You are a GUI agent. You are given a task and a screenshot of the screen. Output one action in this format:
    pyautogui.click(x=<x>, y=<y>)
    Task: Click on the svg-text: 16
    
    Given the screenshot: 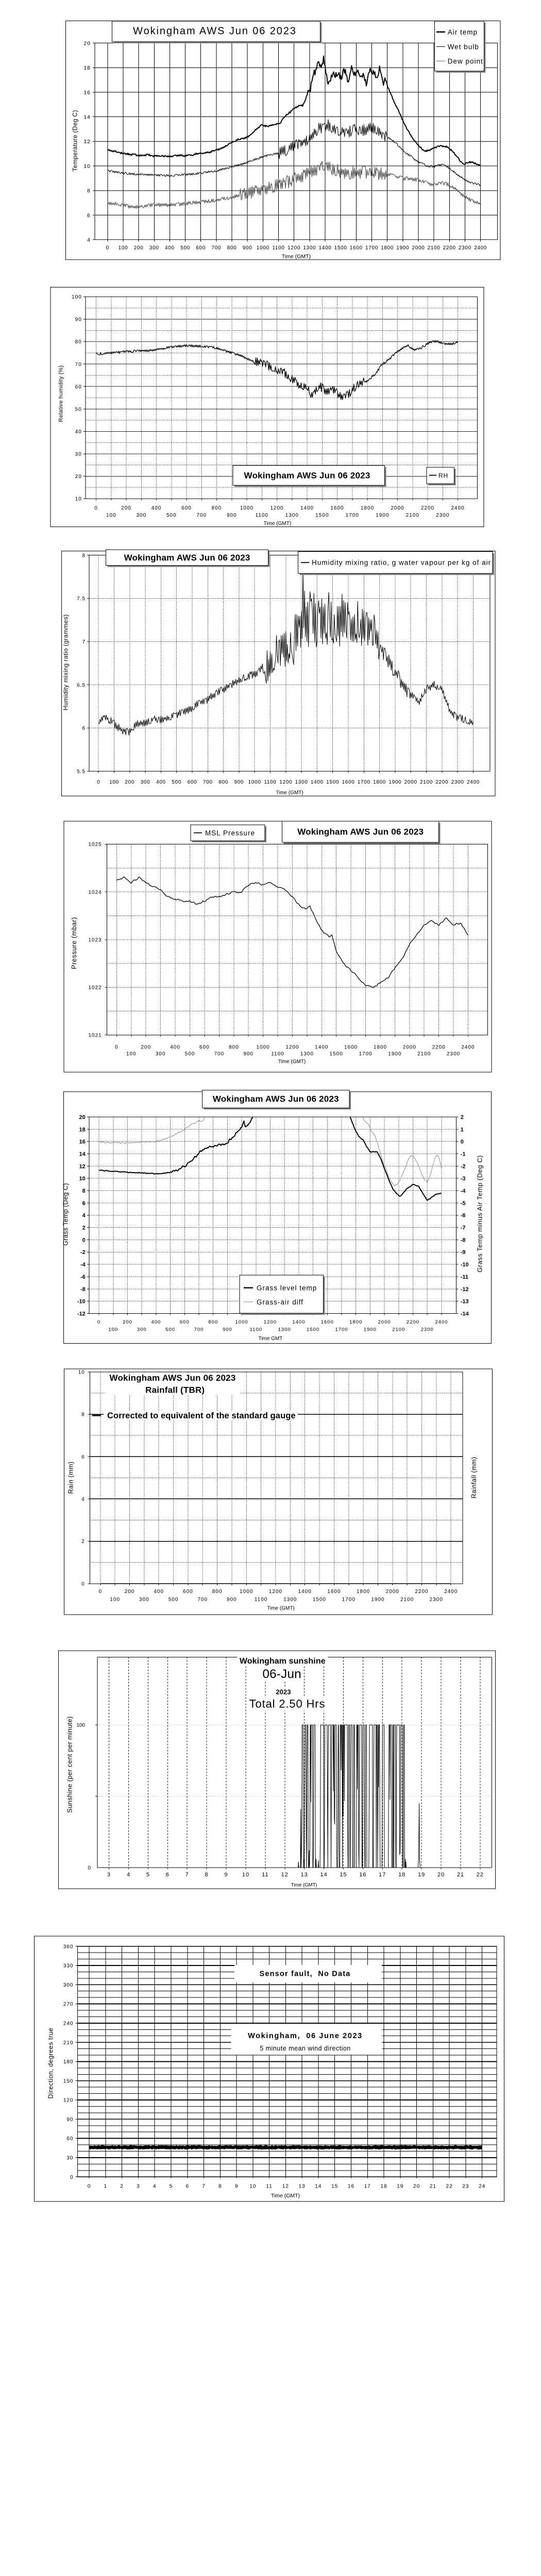 What is the action you would take?
    pyautogui.click(x=82, y=1142)
    